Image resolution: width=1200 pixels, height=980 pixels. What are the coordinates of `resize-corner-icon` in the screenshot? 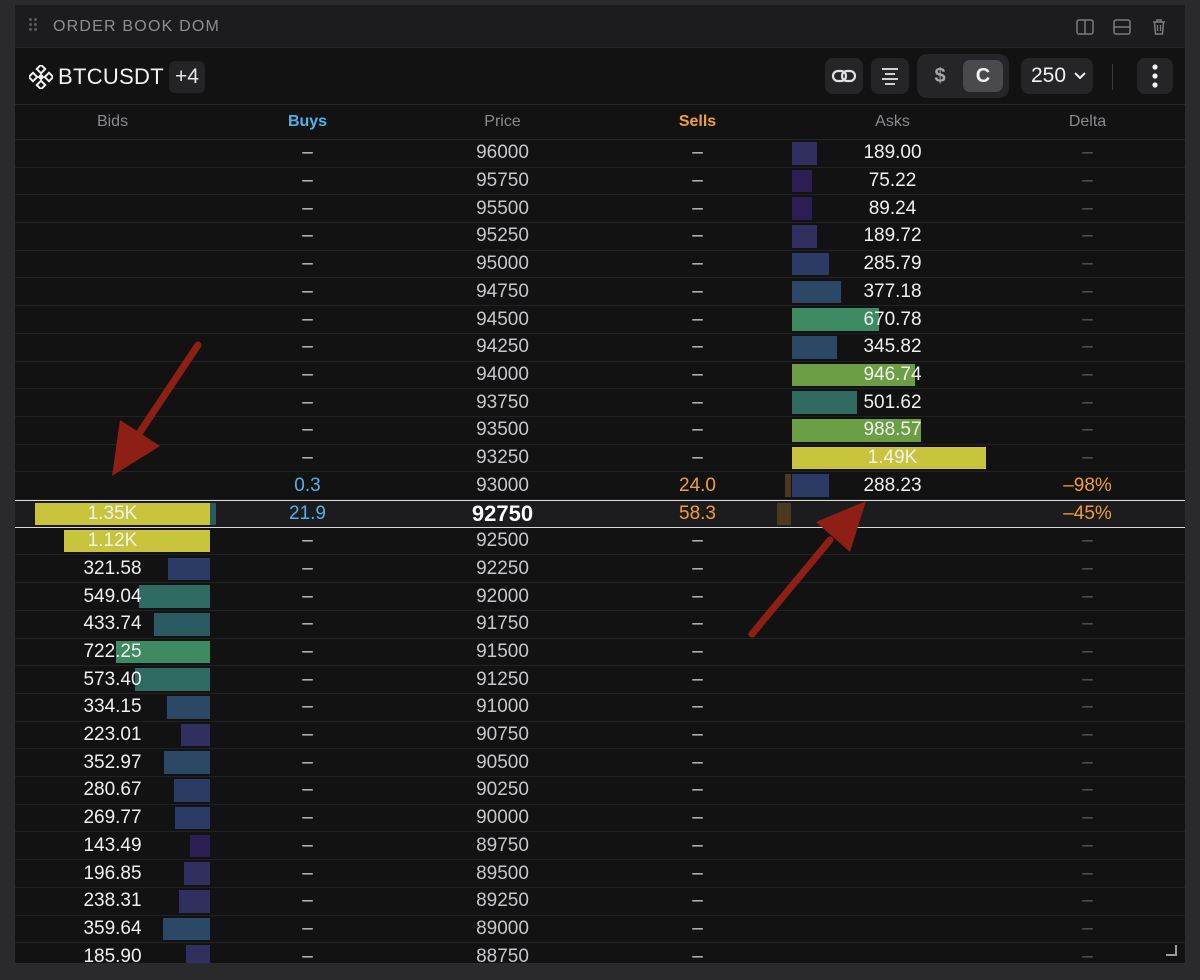 It's located at (1171, 949).